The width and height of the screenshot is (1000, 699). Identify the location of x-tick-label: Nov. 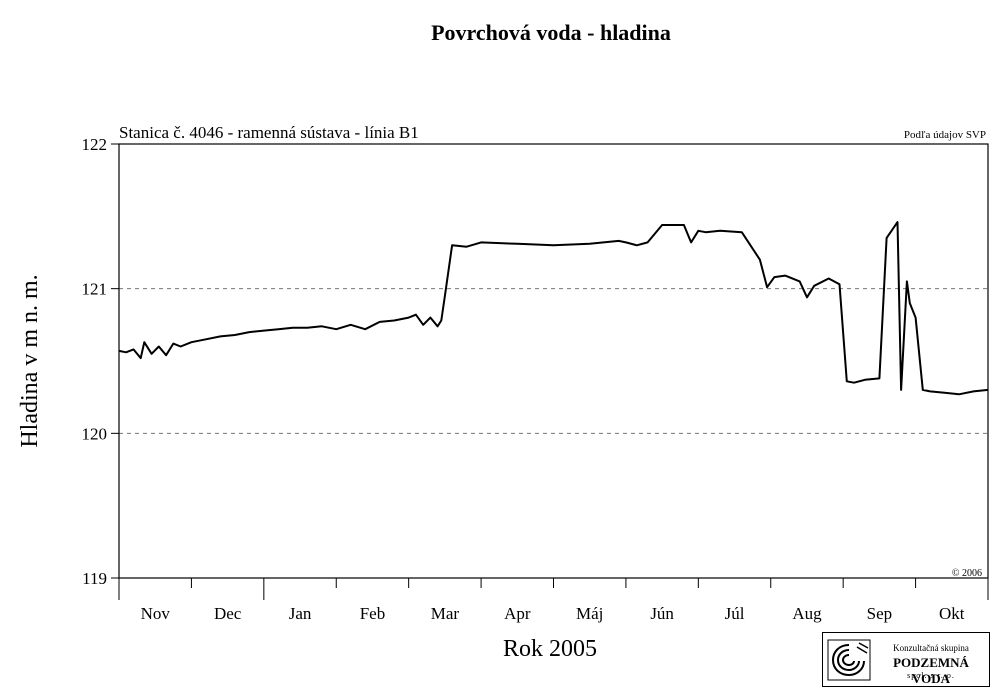
(156, 613).